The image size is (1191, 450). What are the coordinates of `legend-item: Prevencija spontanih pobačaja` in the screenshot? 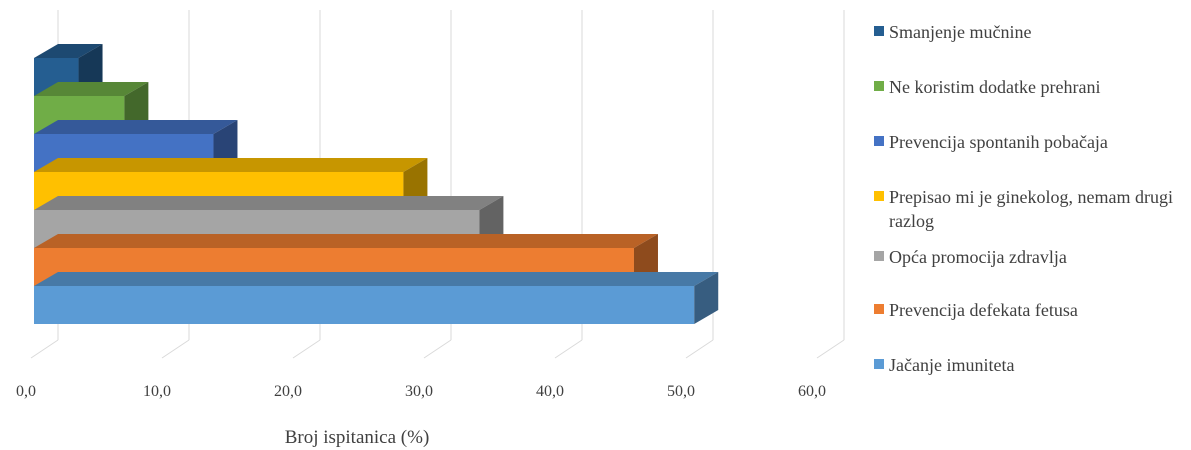 It's located at (1031, 142).